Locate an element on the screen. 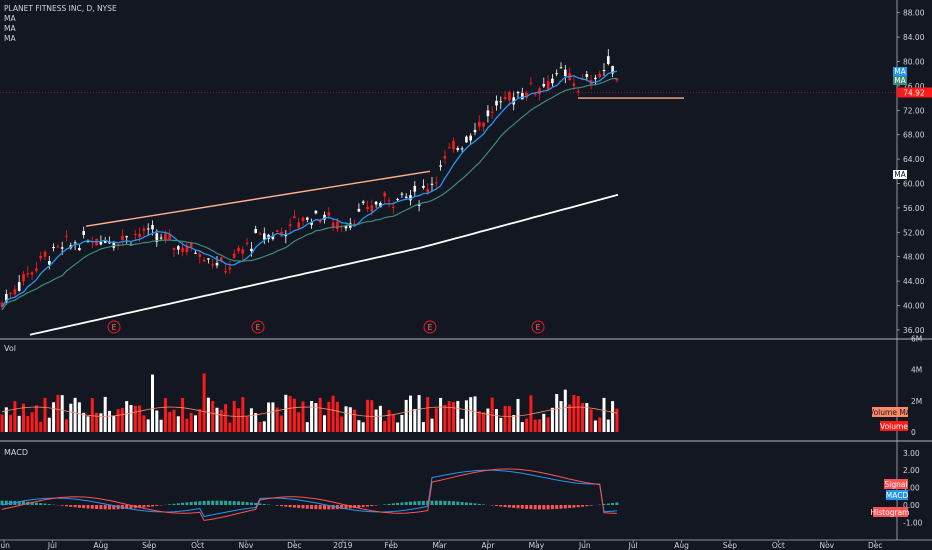  time-tick-label: Jul is located at coordinates (52, 545).